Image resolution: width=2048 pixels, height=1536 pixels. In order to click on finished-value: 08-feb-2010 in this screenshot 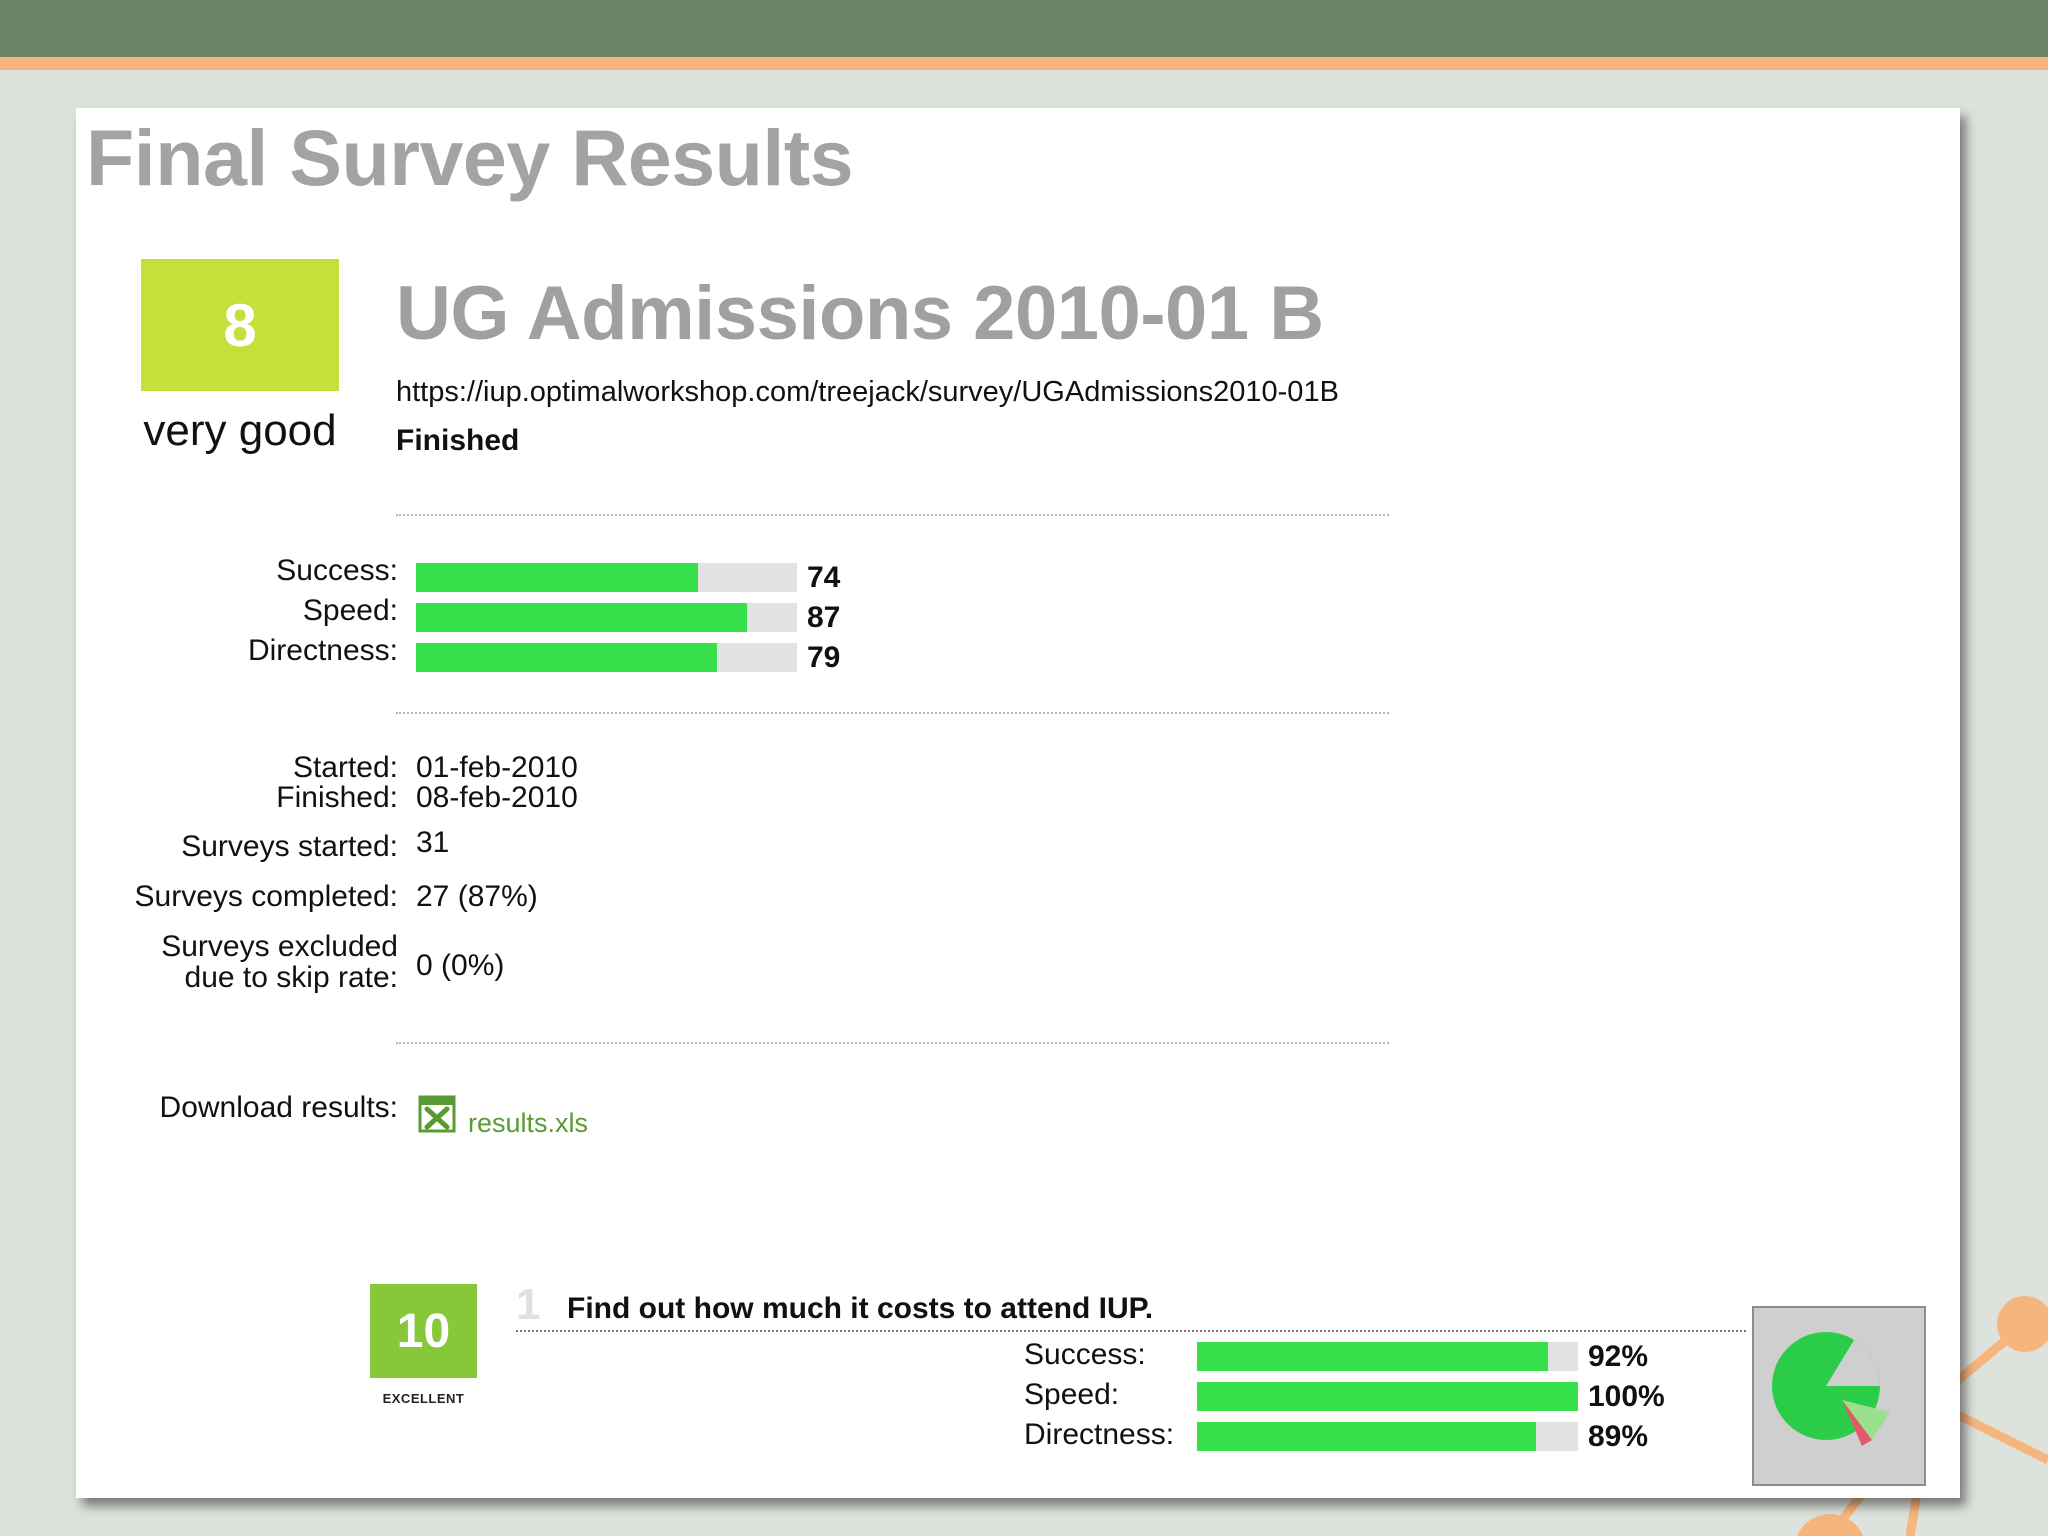, I will do `click(497, 797)`.